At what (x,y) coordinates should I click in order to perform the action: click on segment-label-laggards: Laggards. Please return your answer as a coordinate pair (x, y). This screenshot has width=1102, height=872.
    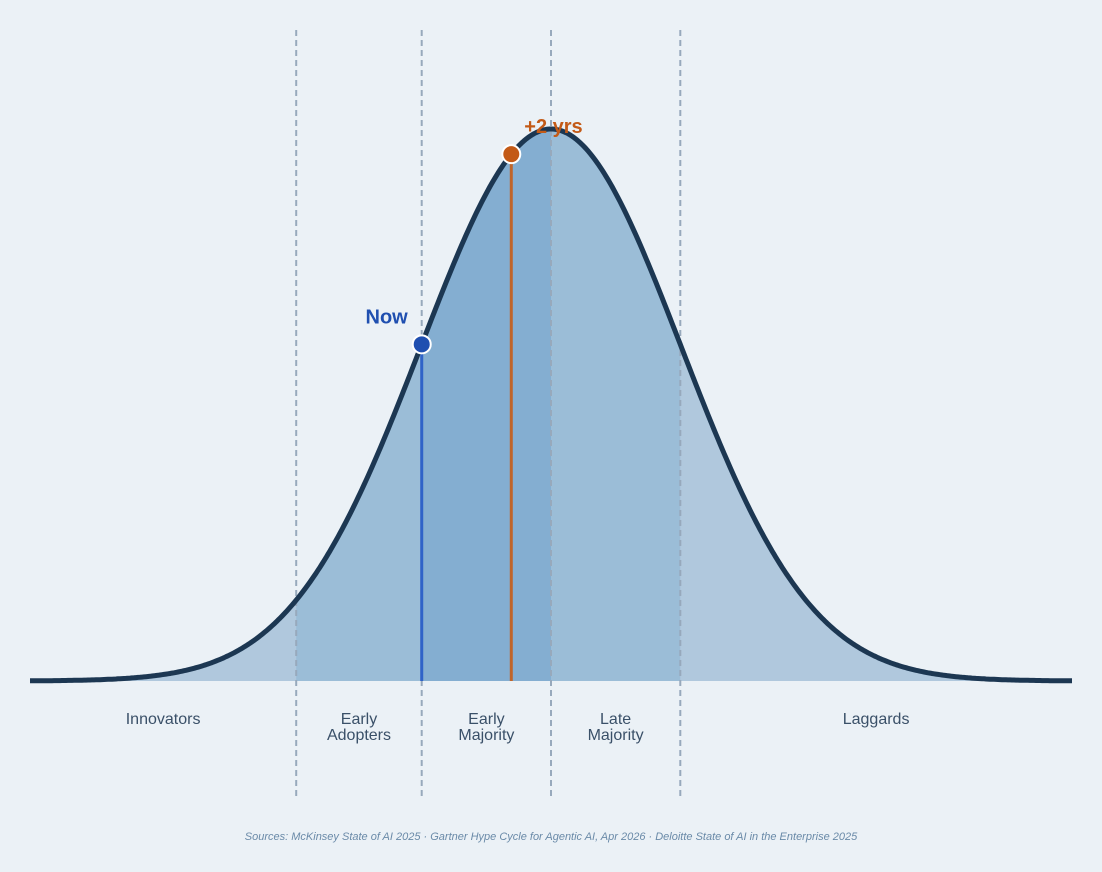
    Looking at the image, I should click on (876, 719).